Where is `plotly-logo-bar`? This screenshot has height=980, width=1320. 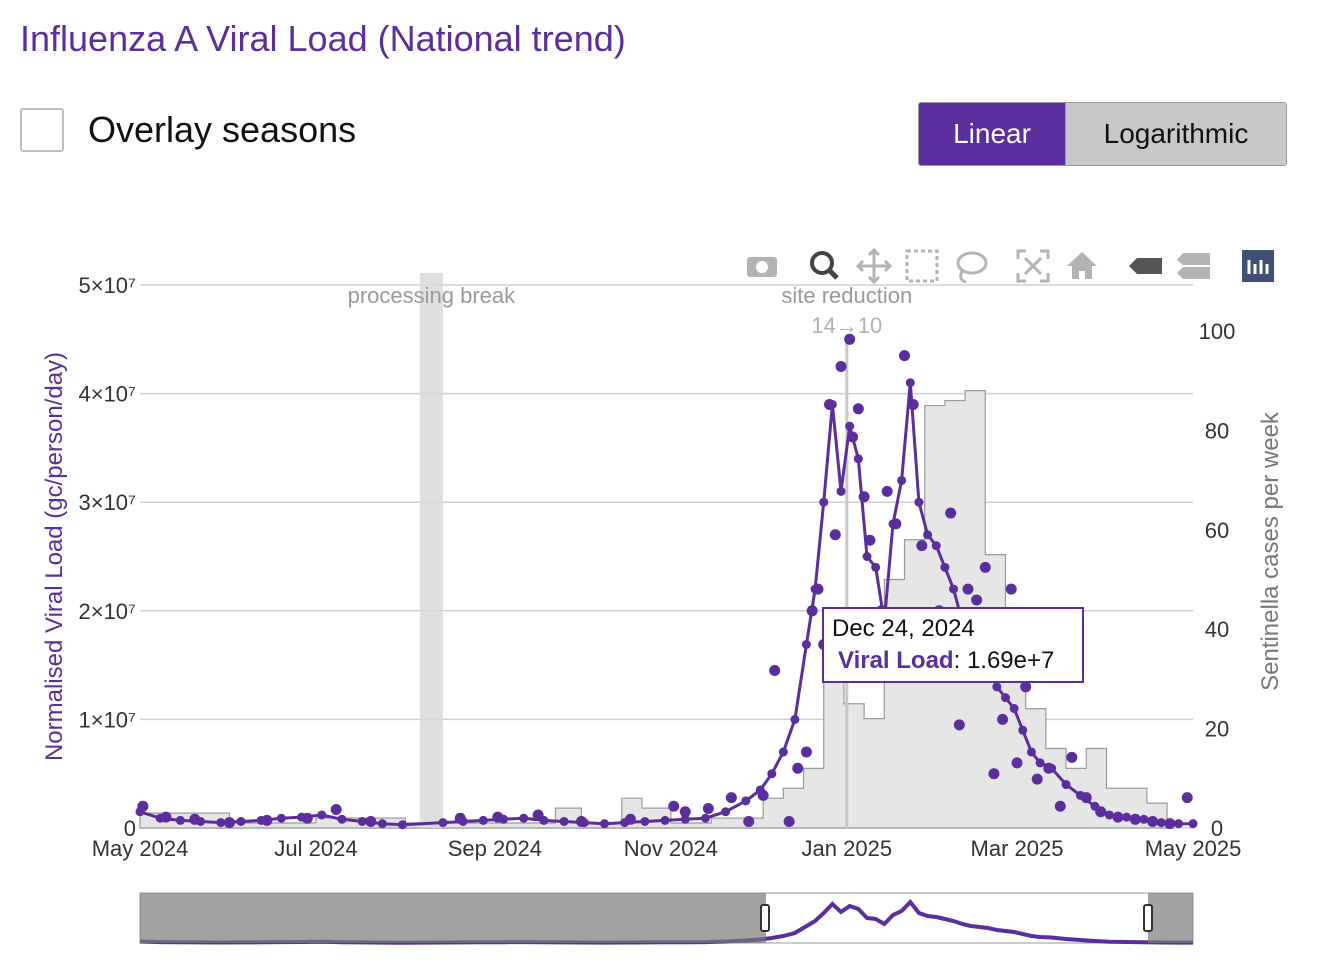
plotly-logo-bar is located at coordinates (1249, 267).